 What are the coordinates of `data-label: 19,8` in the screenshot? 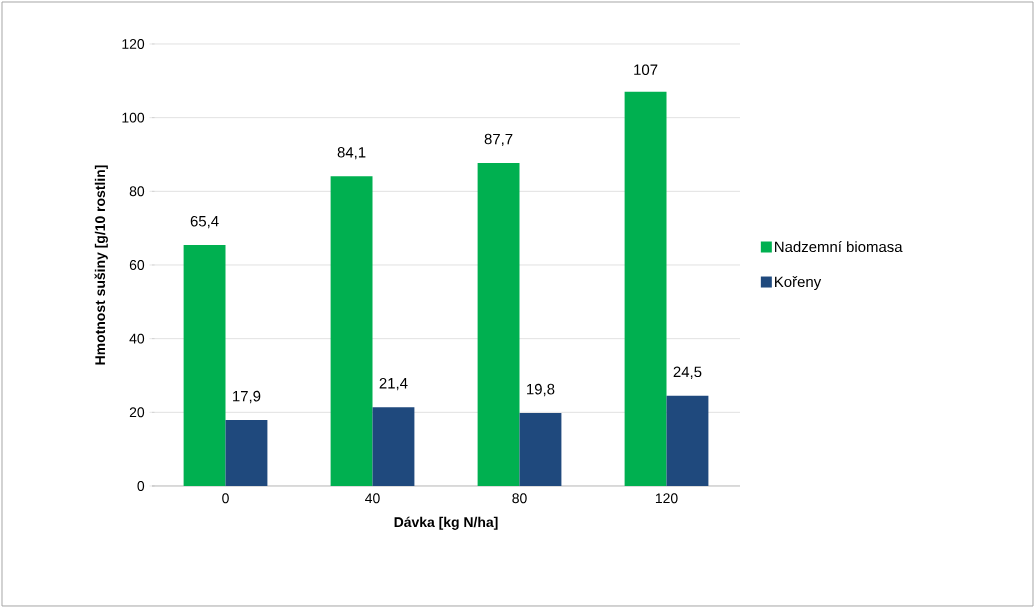 It's located at (541, 390).